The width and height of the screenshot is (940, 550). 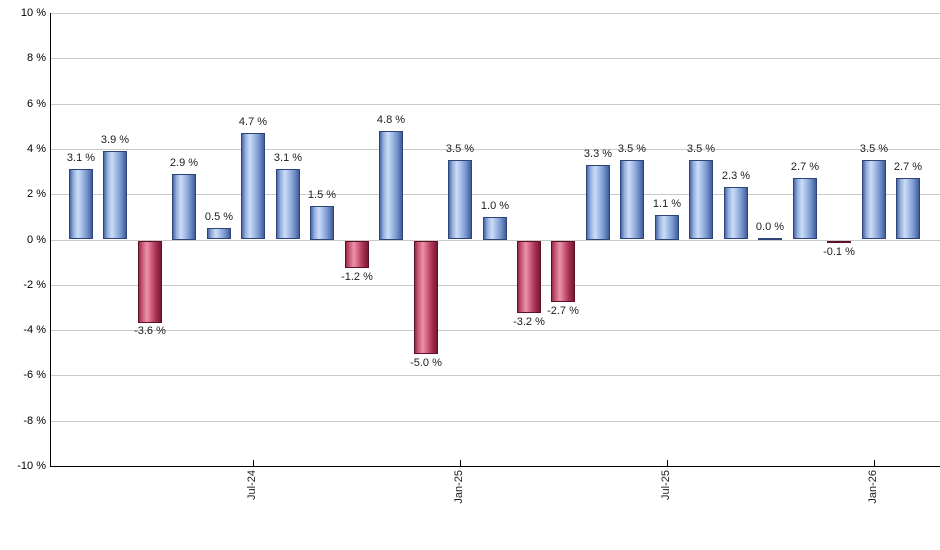 What do you see at coordinates (495, 466) in the screenshot?
I see `x-axis-line` at bounding box center [495, 466].